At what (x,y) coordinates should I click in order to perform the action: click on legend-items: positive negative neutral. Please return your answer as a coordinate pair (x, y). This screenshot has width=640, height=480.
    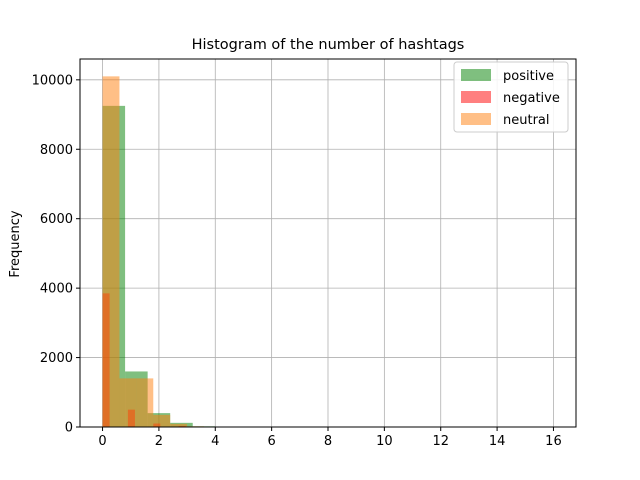
    Looking at the image, I should click on (510, 98).